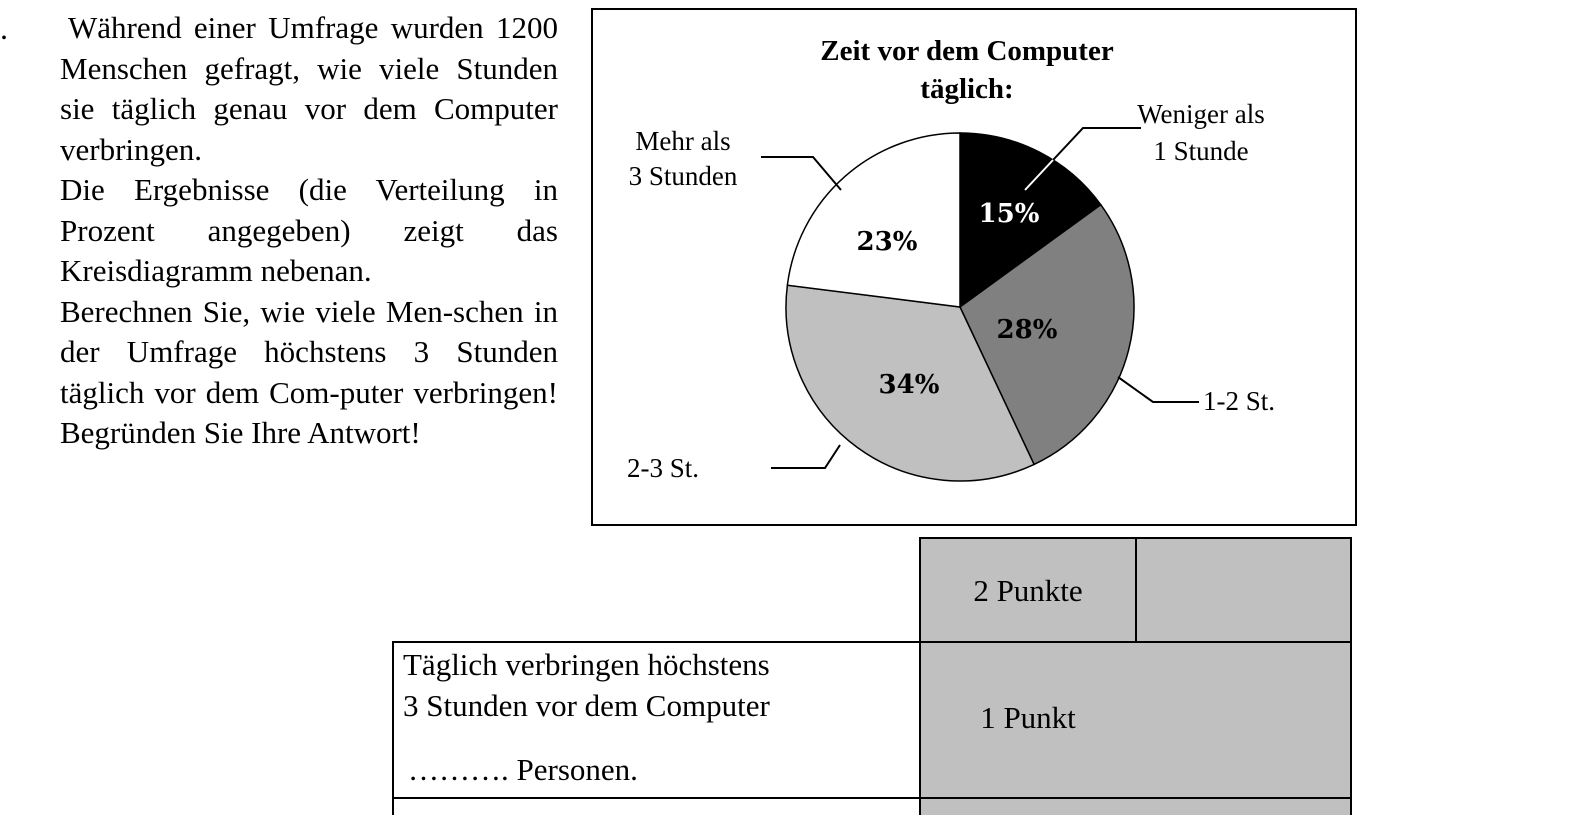 The height and width of the screenshot is (815, 1596). I want to click on answer-cell, so click(656, 728).